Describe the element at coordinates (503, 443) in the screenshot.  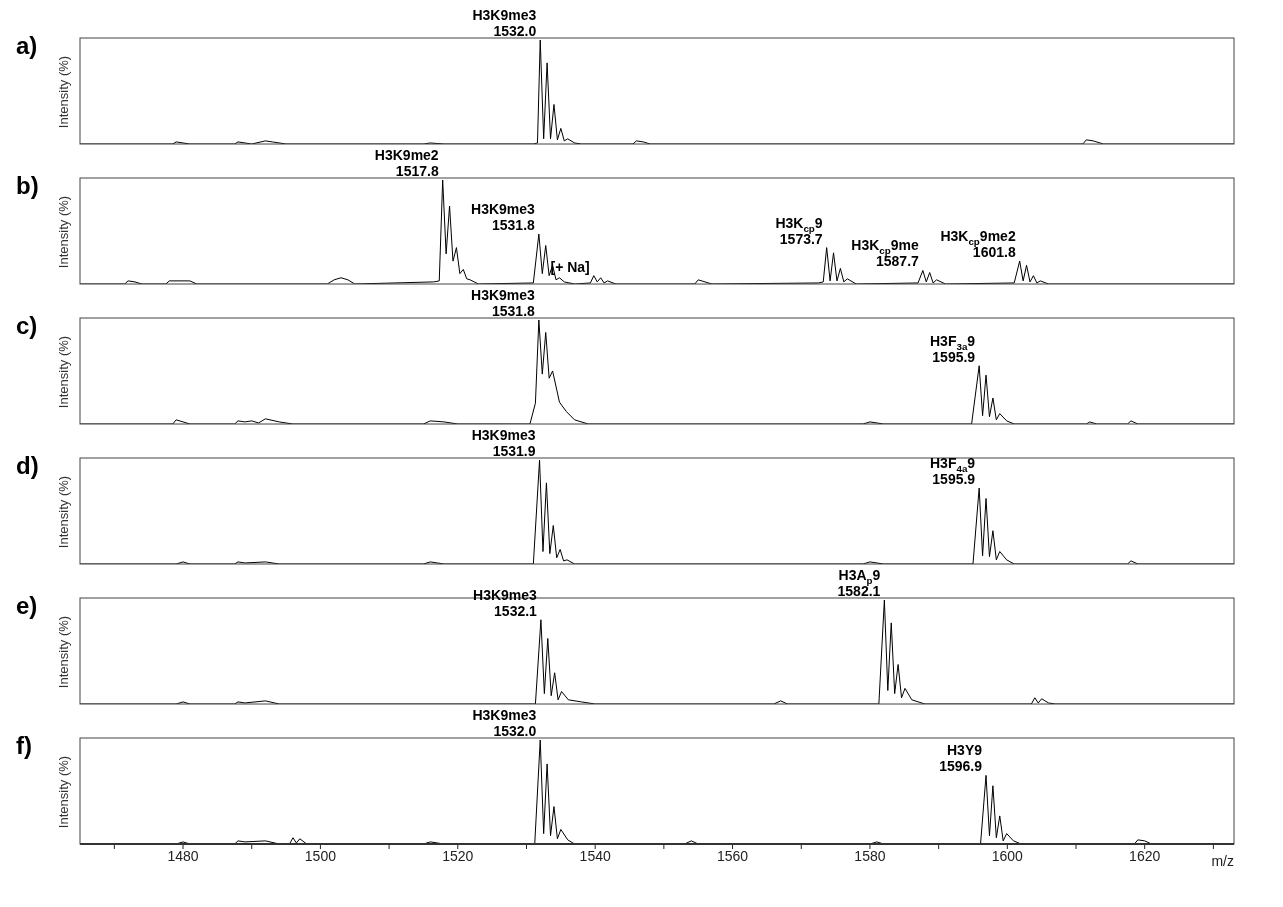
I see `annotation: H3K9me3 1531.9` at that location.